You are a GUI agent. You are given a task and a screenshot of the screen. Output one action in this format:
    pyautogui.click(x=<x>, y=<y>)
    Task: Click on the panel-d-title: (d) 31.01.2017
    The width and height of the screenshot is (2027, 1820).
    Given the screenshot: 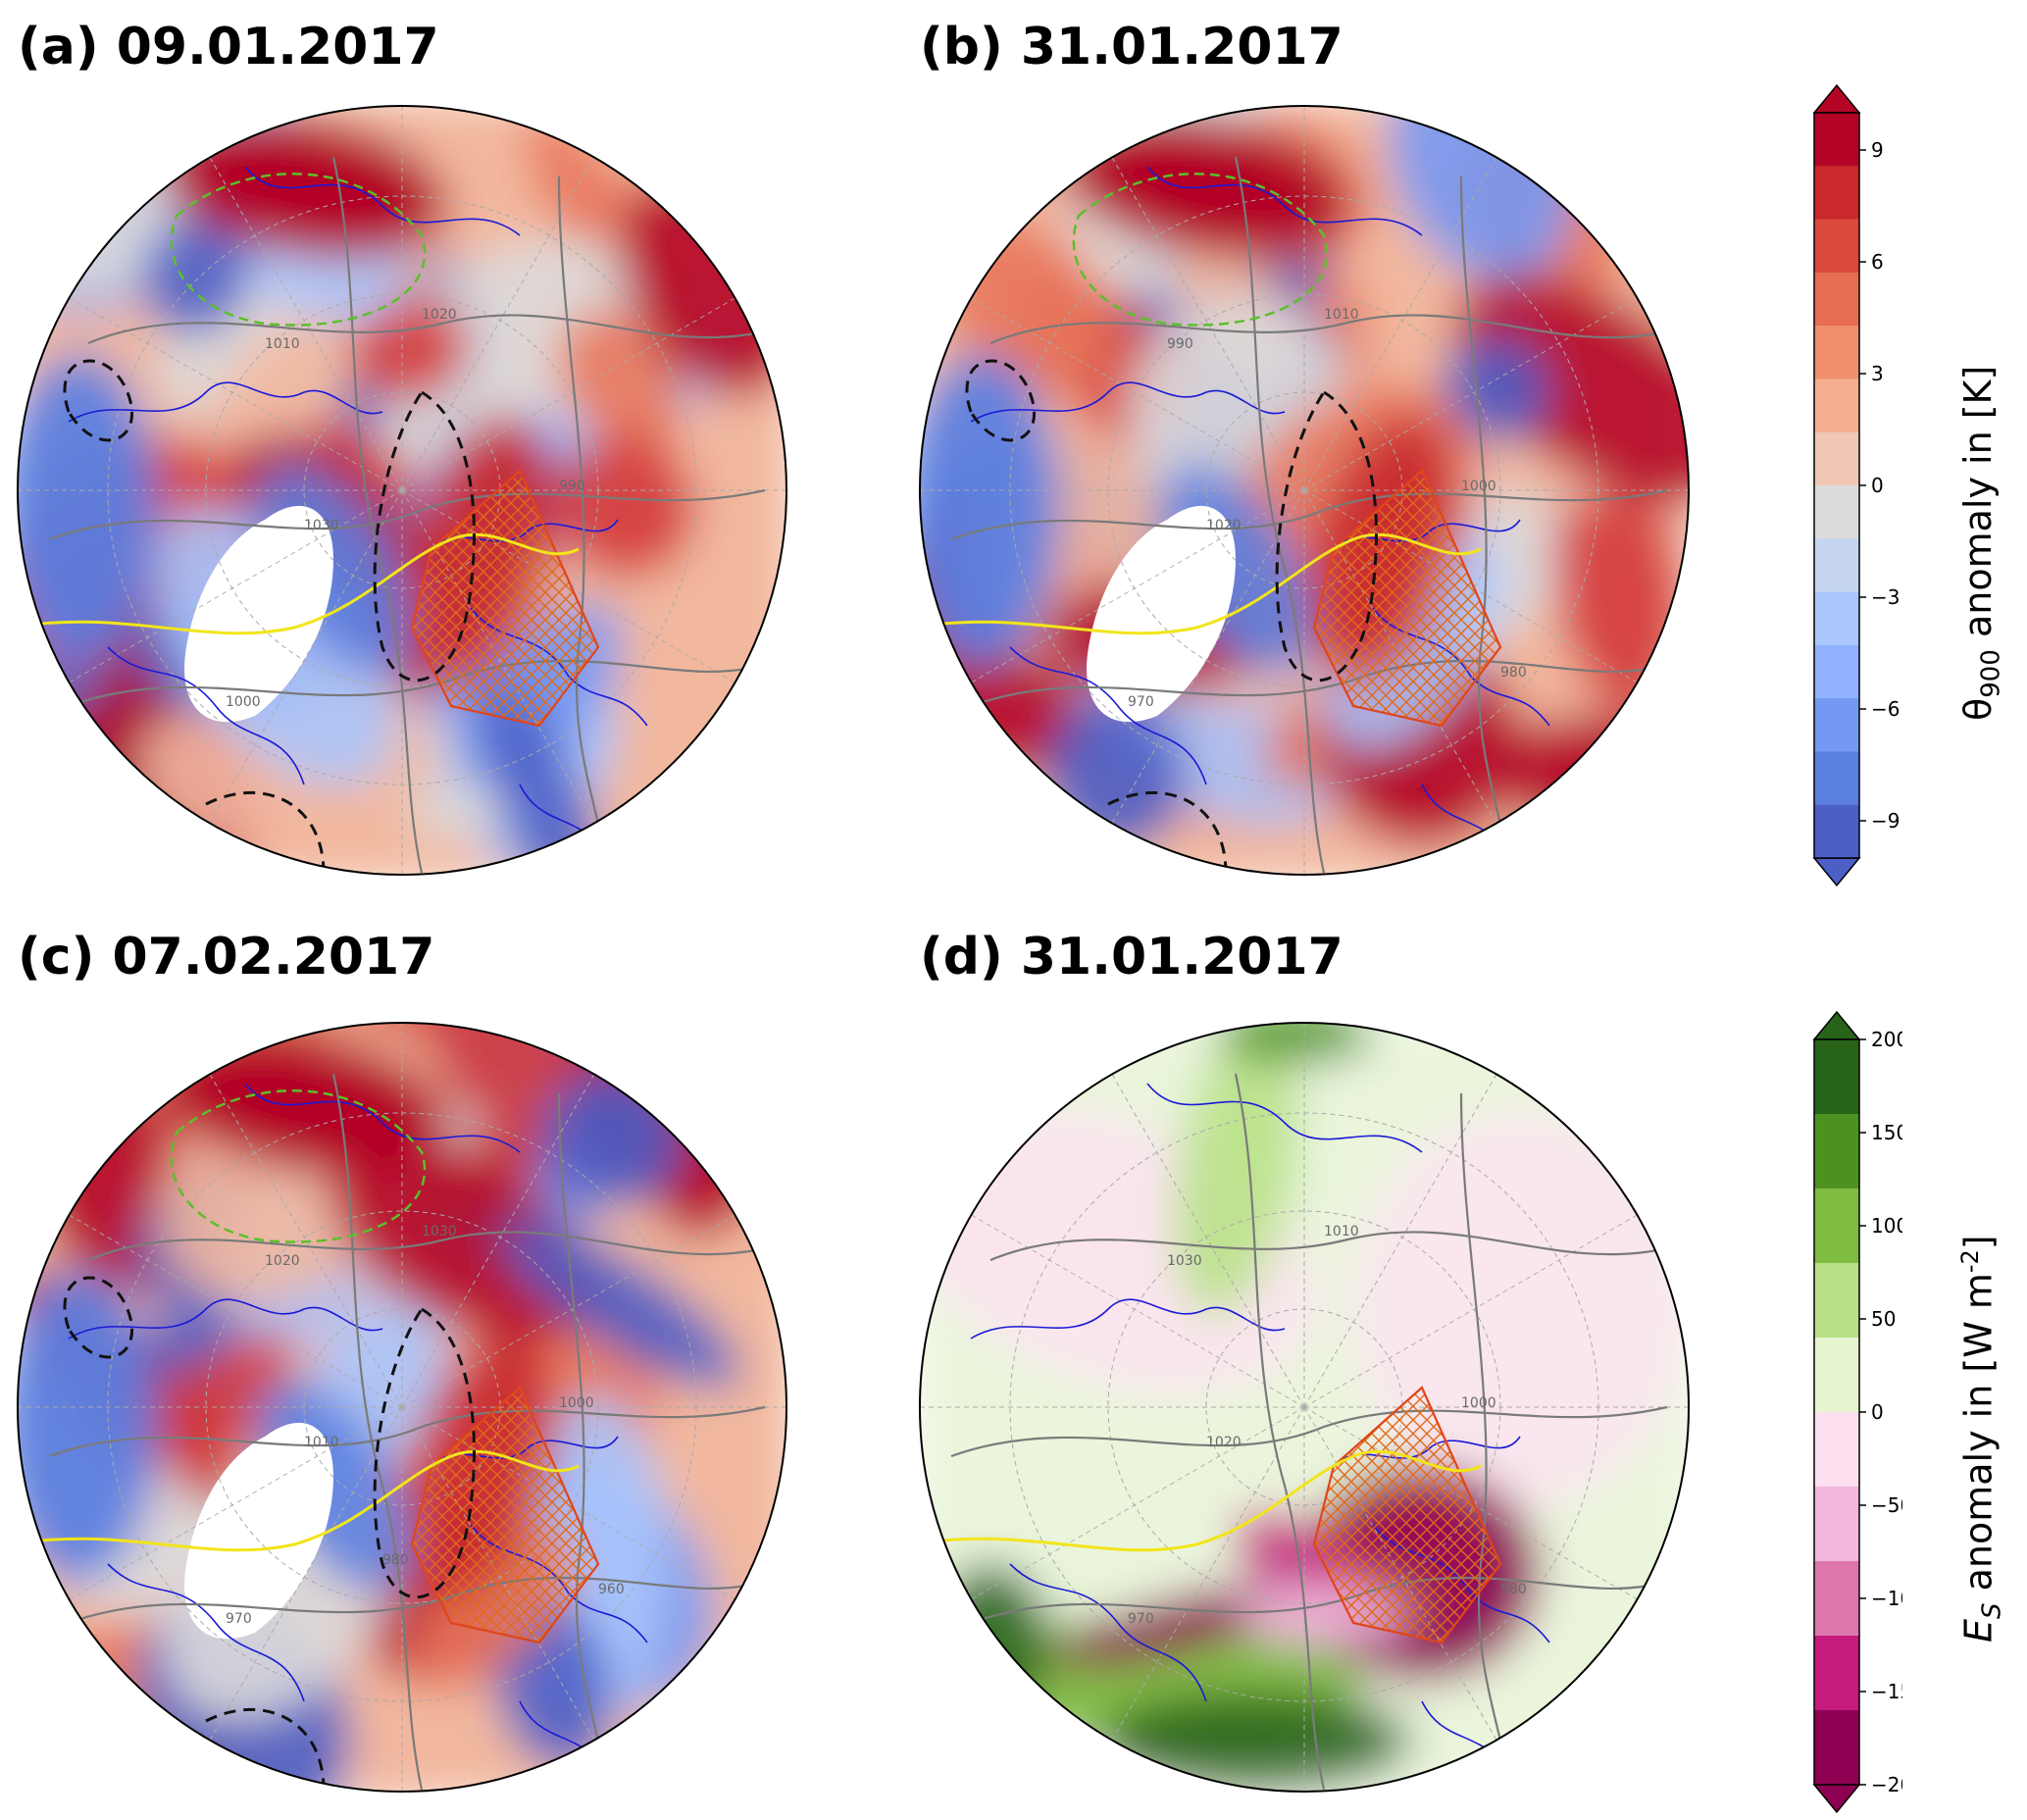 What is the action you would take?
    pyautogui.click(x=1131, y=957)
    